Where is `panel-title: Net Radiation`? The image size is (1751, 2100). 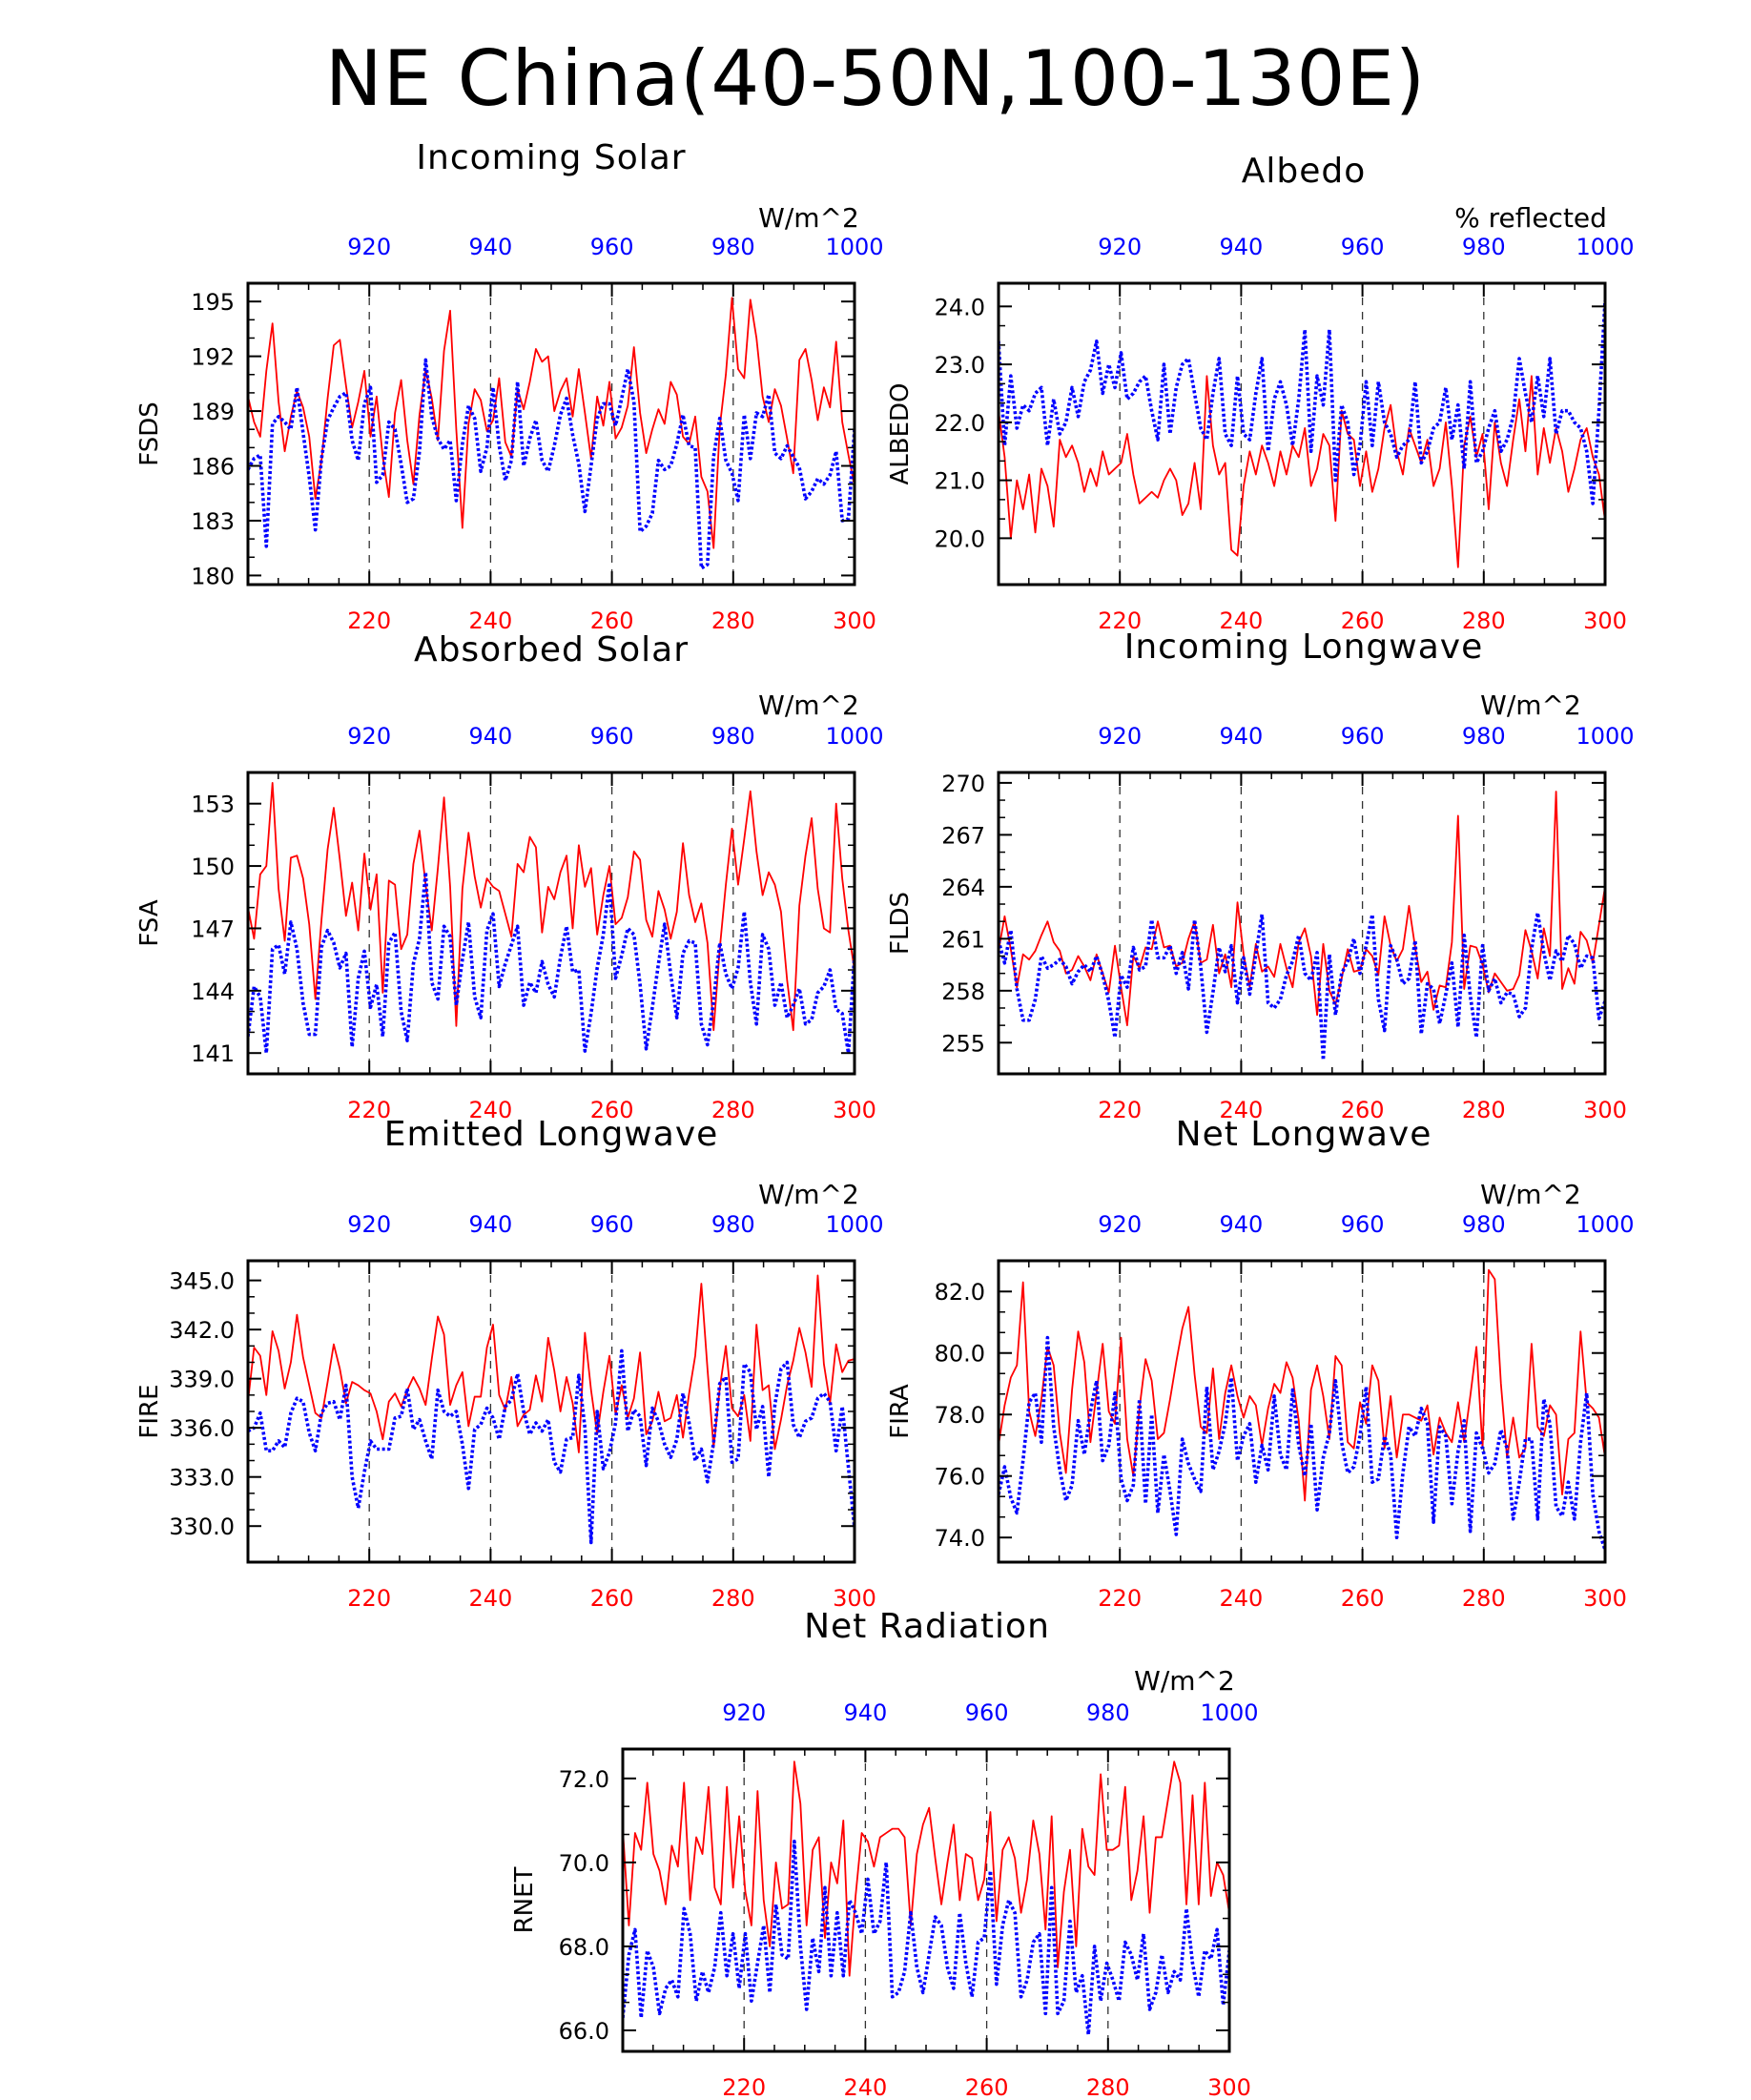
panel-title: Net Radiation is located at coordinates (927, 1626).